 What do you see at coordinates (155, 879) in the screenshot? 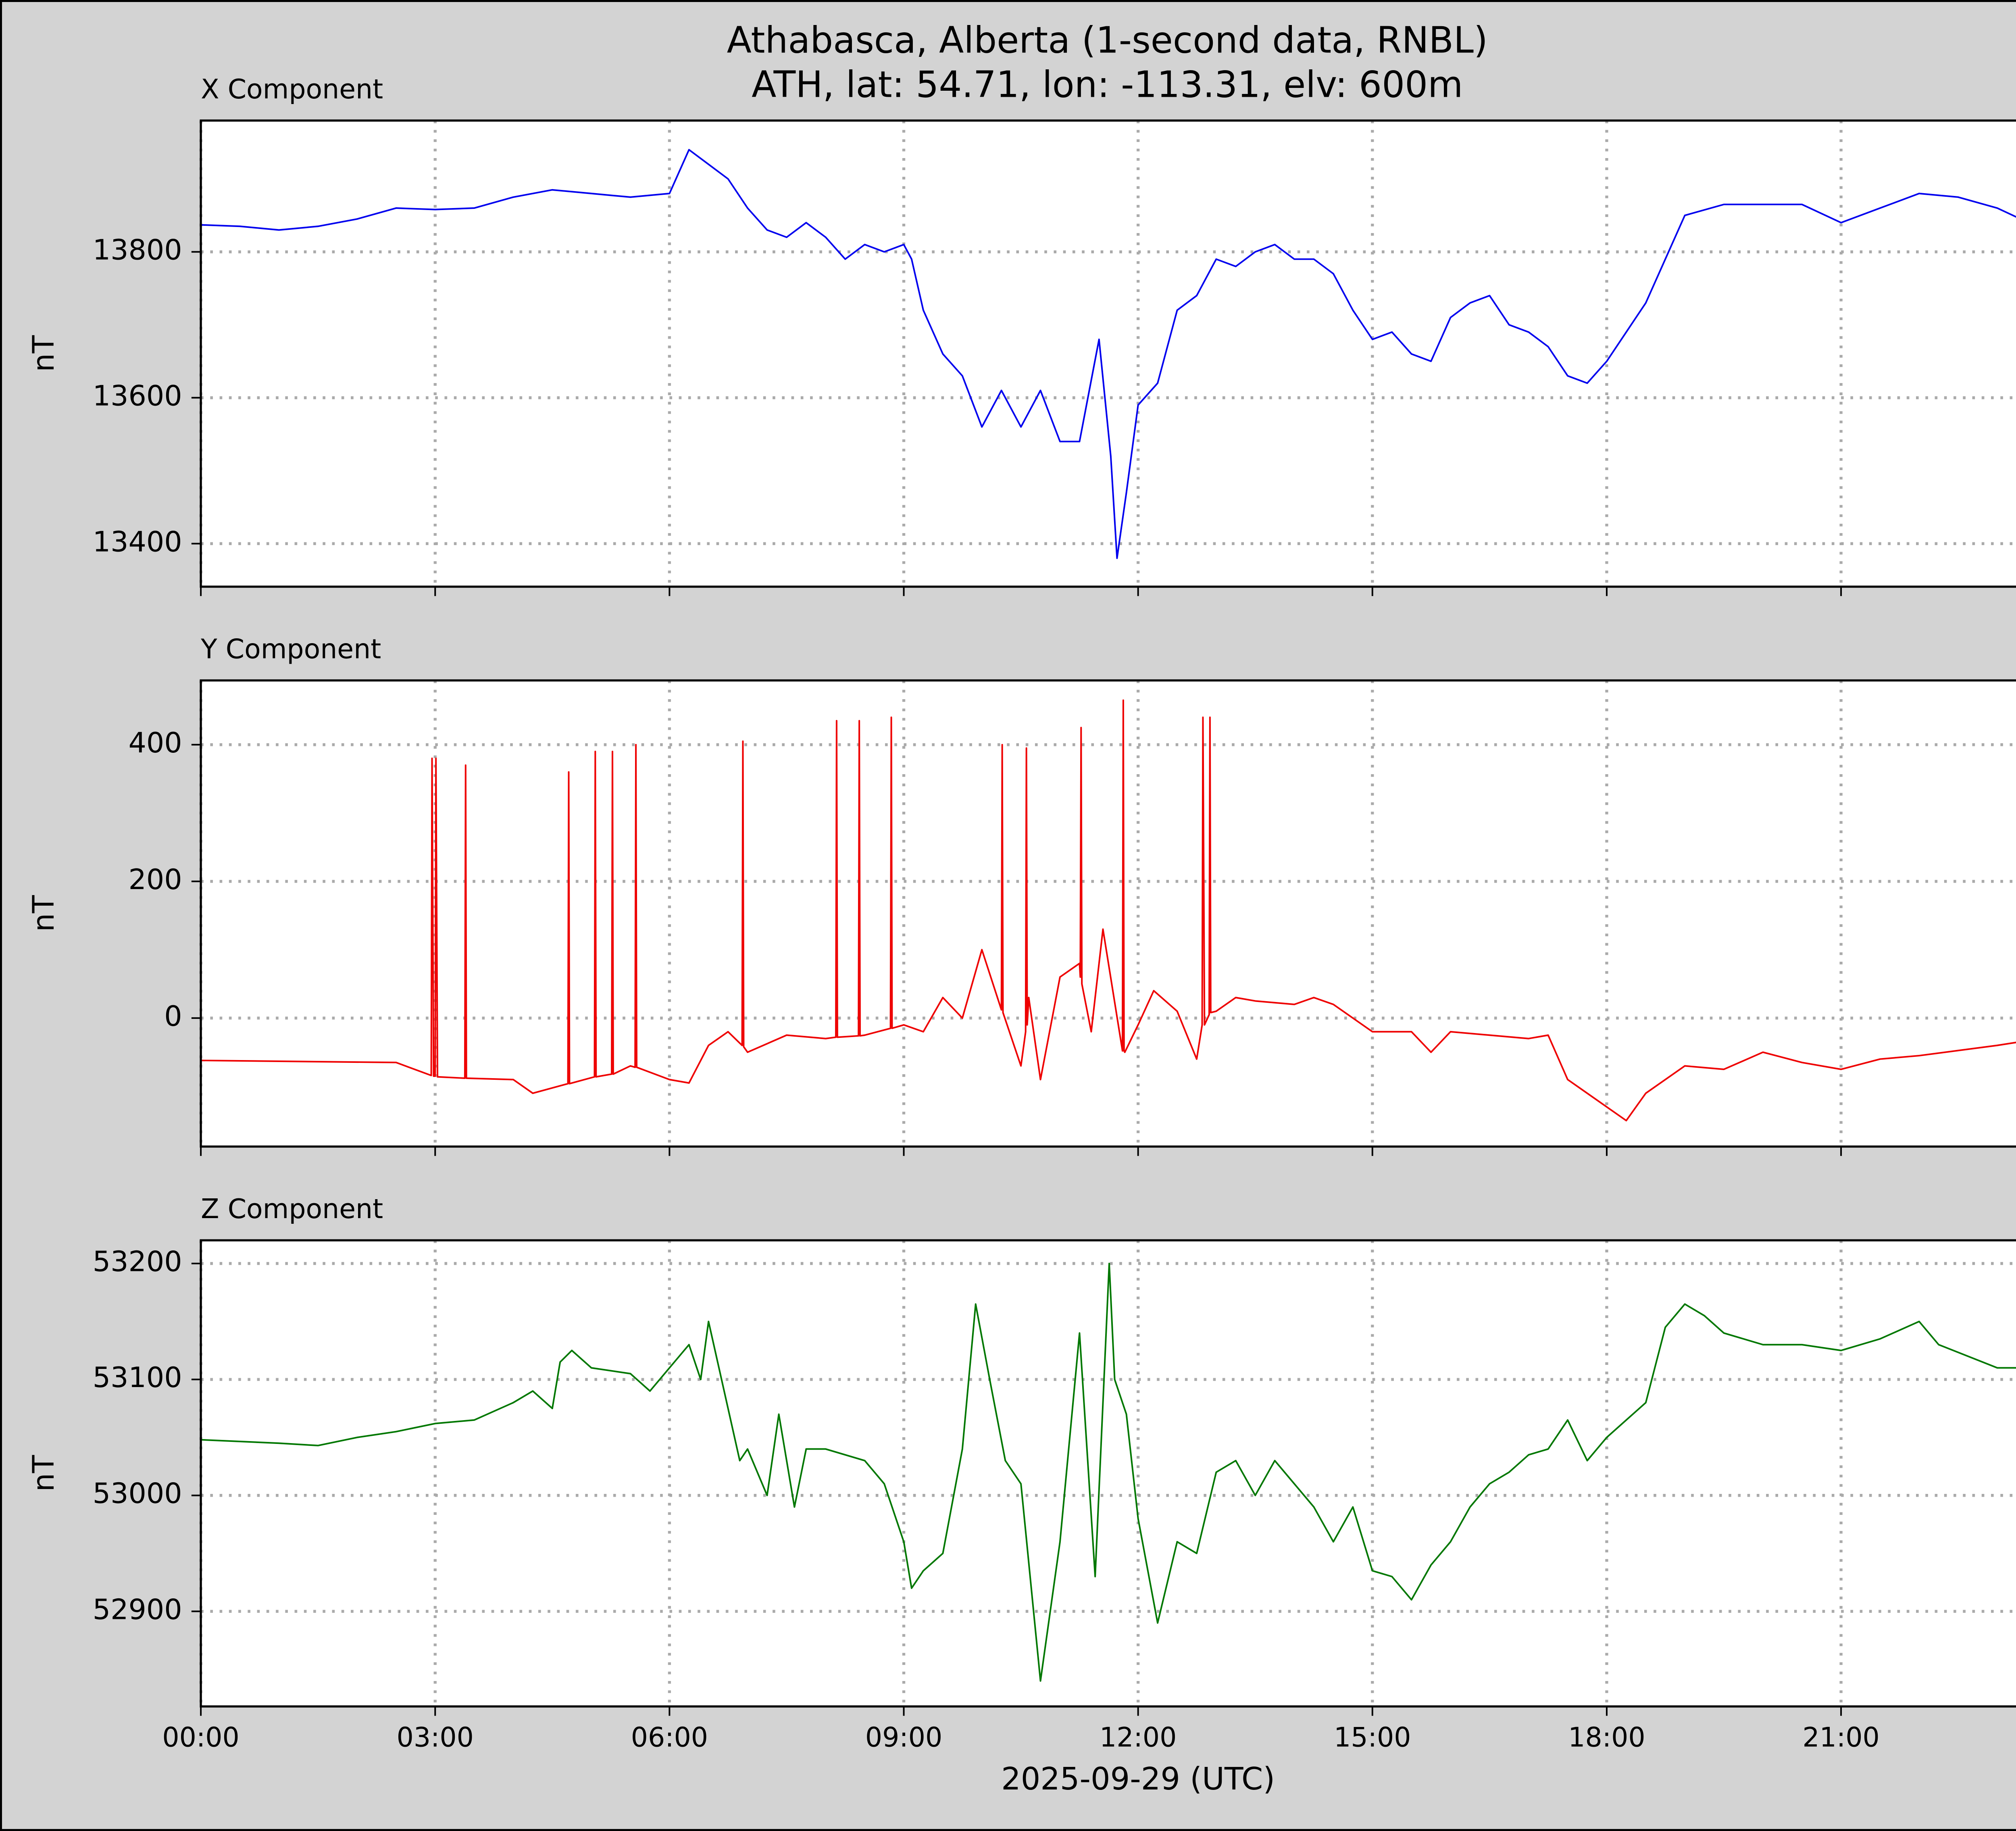
I see `y-tick-label: 200` at bounding box center [155, 879].